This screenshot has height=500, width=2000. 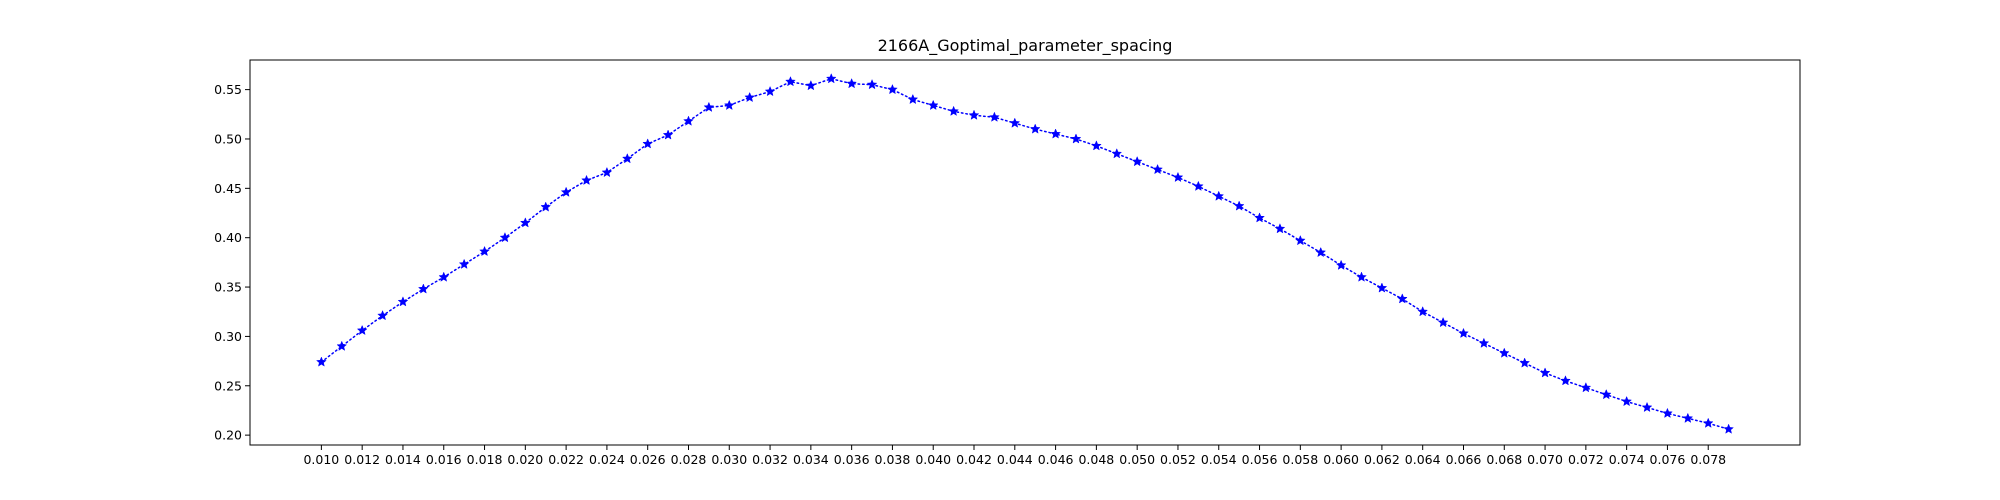 I want to click on x-tick-label: 0.022, so click(x=566, y=459).